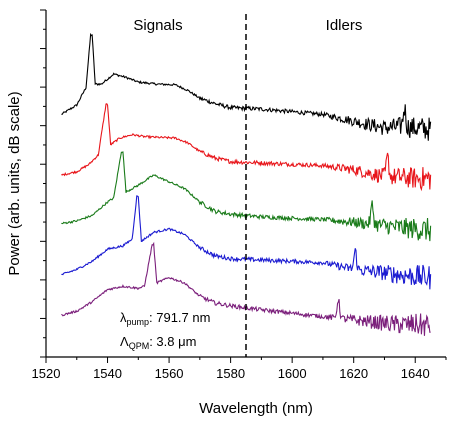 This screenshot has width=462, height=425. I want to click on x-tick-label: 1540, so click(107, 373).